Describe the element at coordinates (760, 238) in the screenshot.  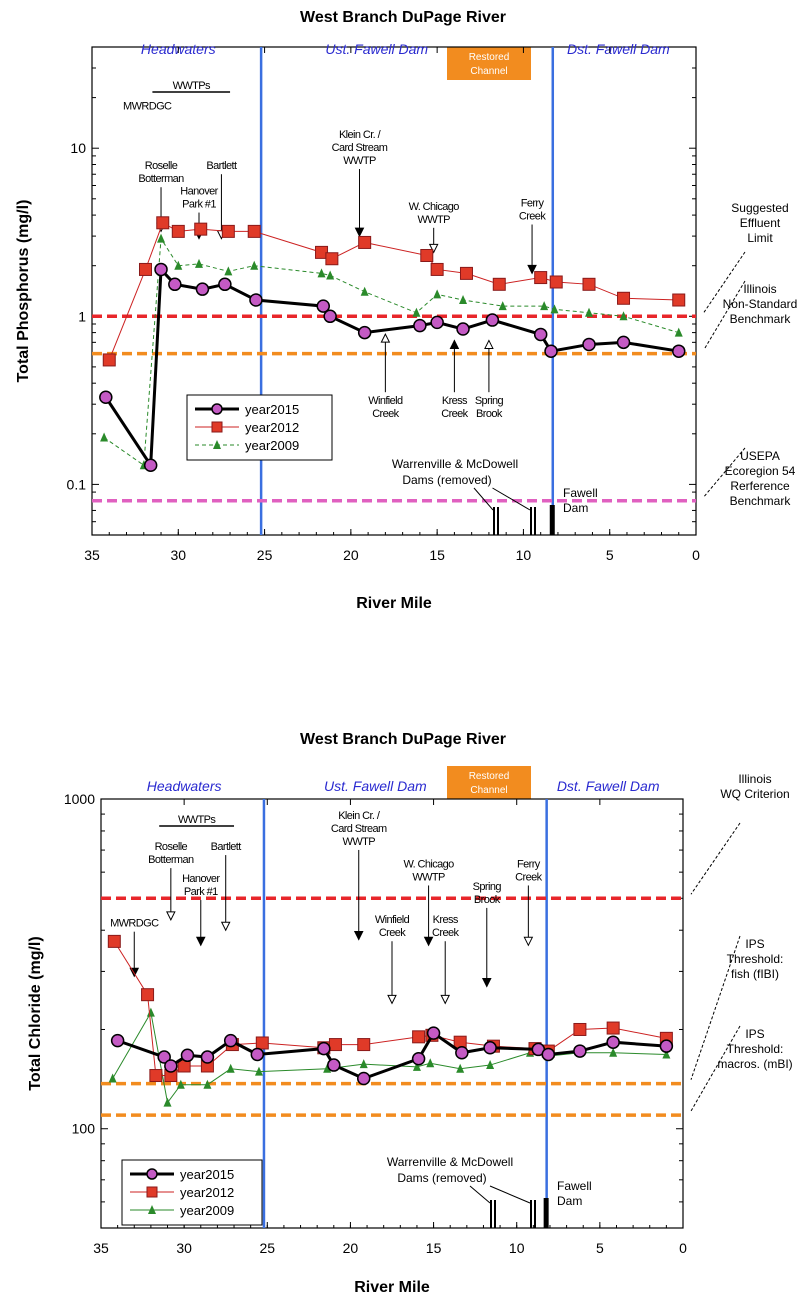
I see `reference-label: Limit` at that location.